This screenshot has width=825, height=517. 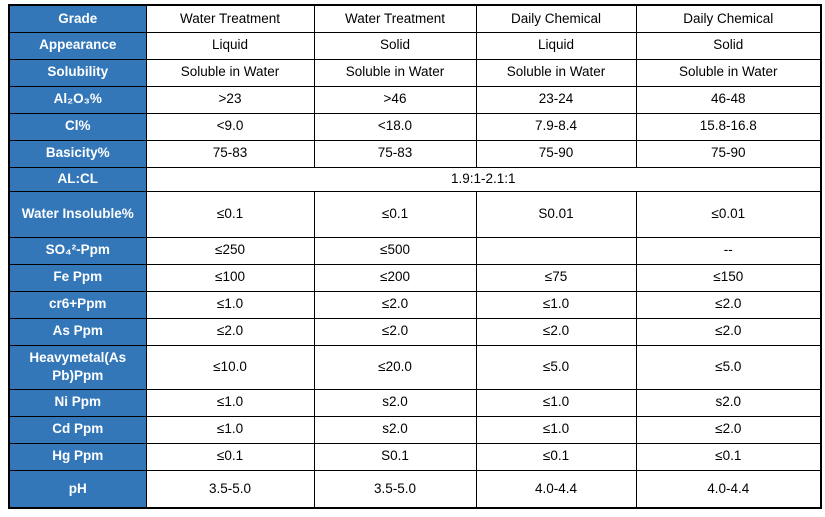 I want to click on table-row: Appearance Liquid Solid Liquid Solid, so click(x=415, y=45).